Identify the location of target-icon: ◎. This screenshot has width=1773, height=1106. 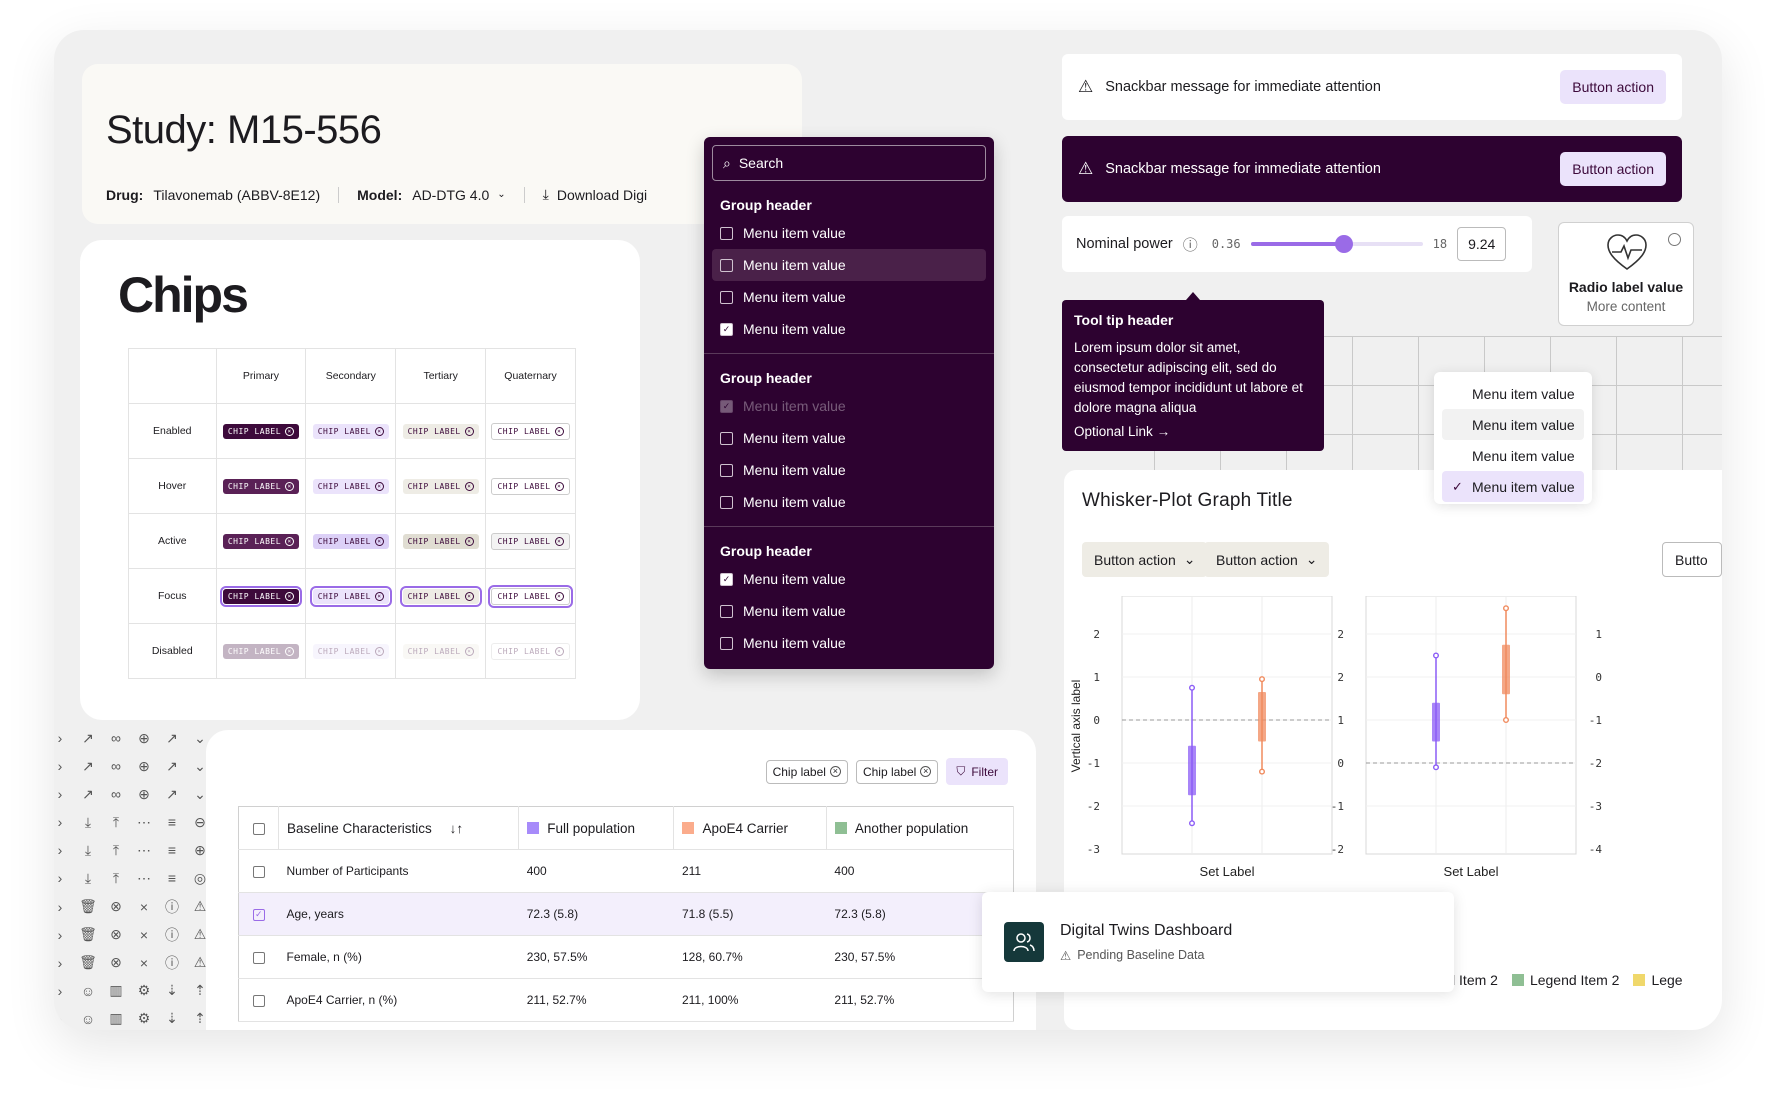
(200, 877).